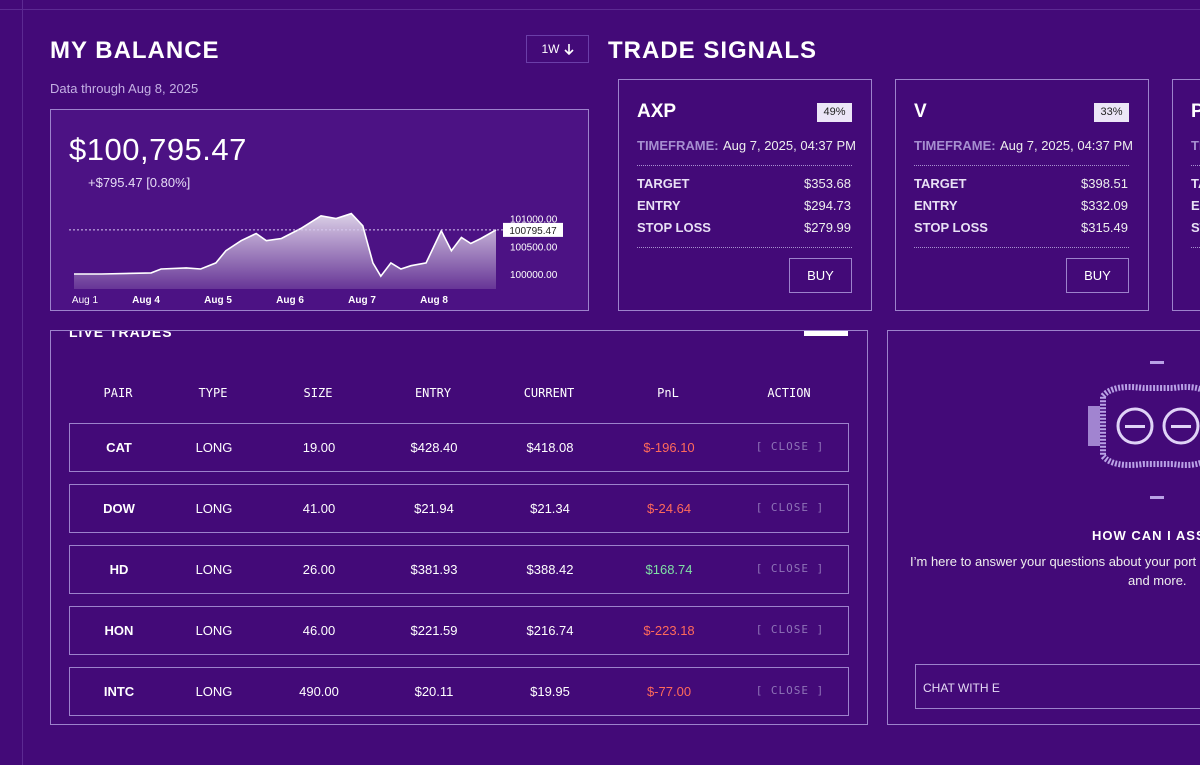  What do you see at coordinates (1111, 112) in the screenshot?
I see `confidence-badge: 33%` at bounding box center [1111, 112].